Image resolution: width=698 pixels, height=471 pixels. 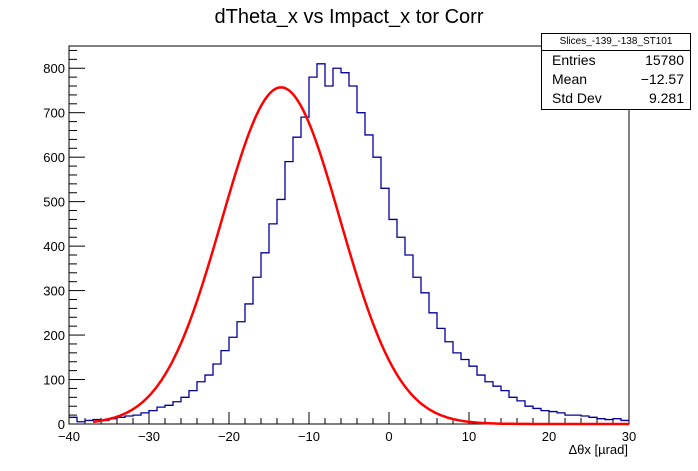 What do you see at coordinates (577, 98) in the screenshot?
I see `stats-stddev-label: Std Dev` at bounding box center [577, 98].